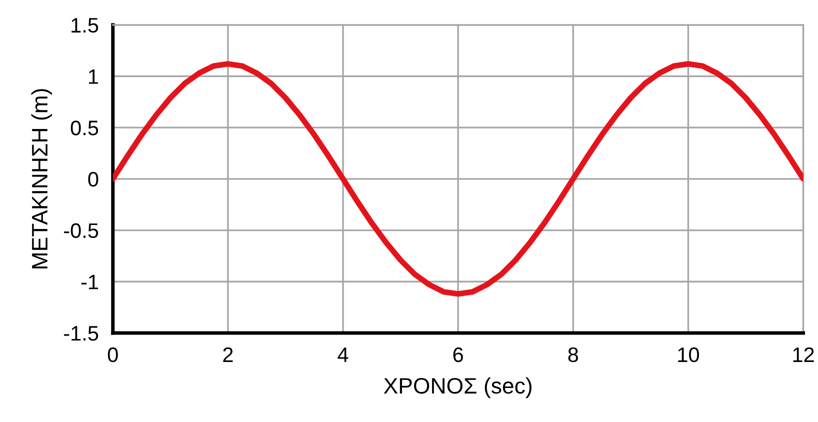 The image size is (818, 422). I want to click on y-tick-label: 0.5, so click(84, 128).